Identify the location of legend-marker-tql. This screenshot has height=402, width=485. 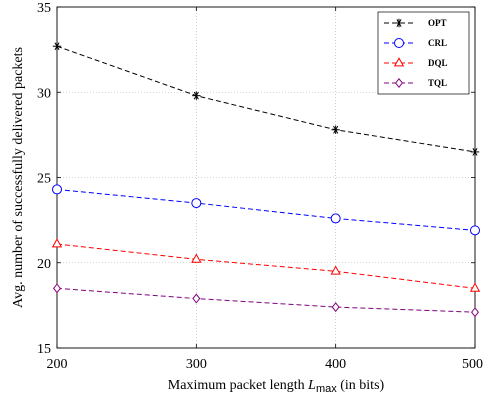
(399, 83).